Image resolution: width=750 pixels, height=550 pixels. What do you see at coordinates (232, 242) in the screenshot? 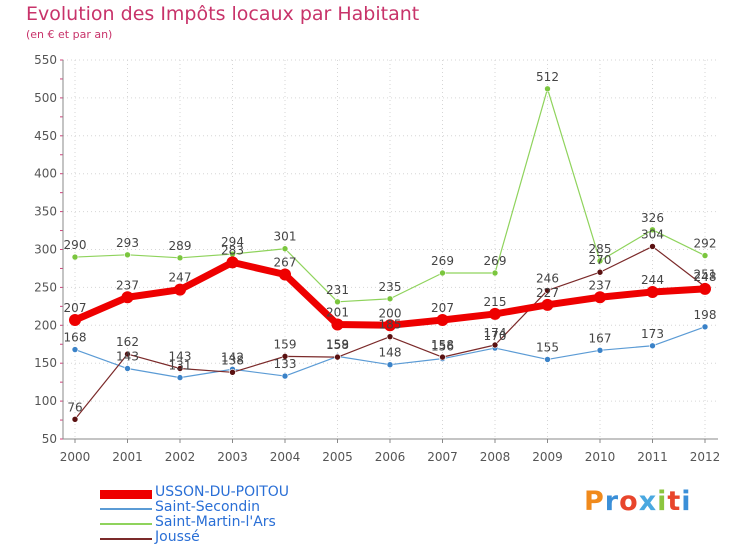
I see `data-label: 294` at bounding box center [232, 242].